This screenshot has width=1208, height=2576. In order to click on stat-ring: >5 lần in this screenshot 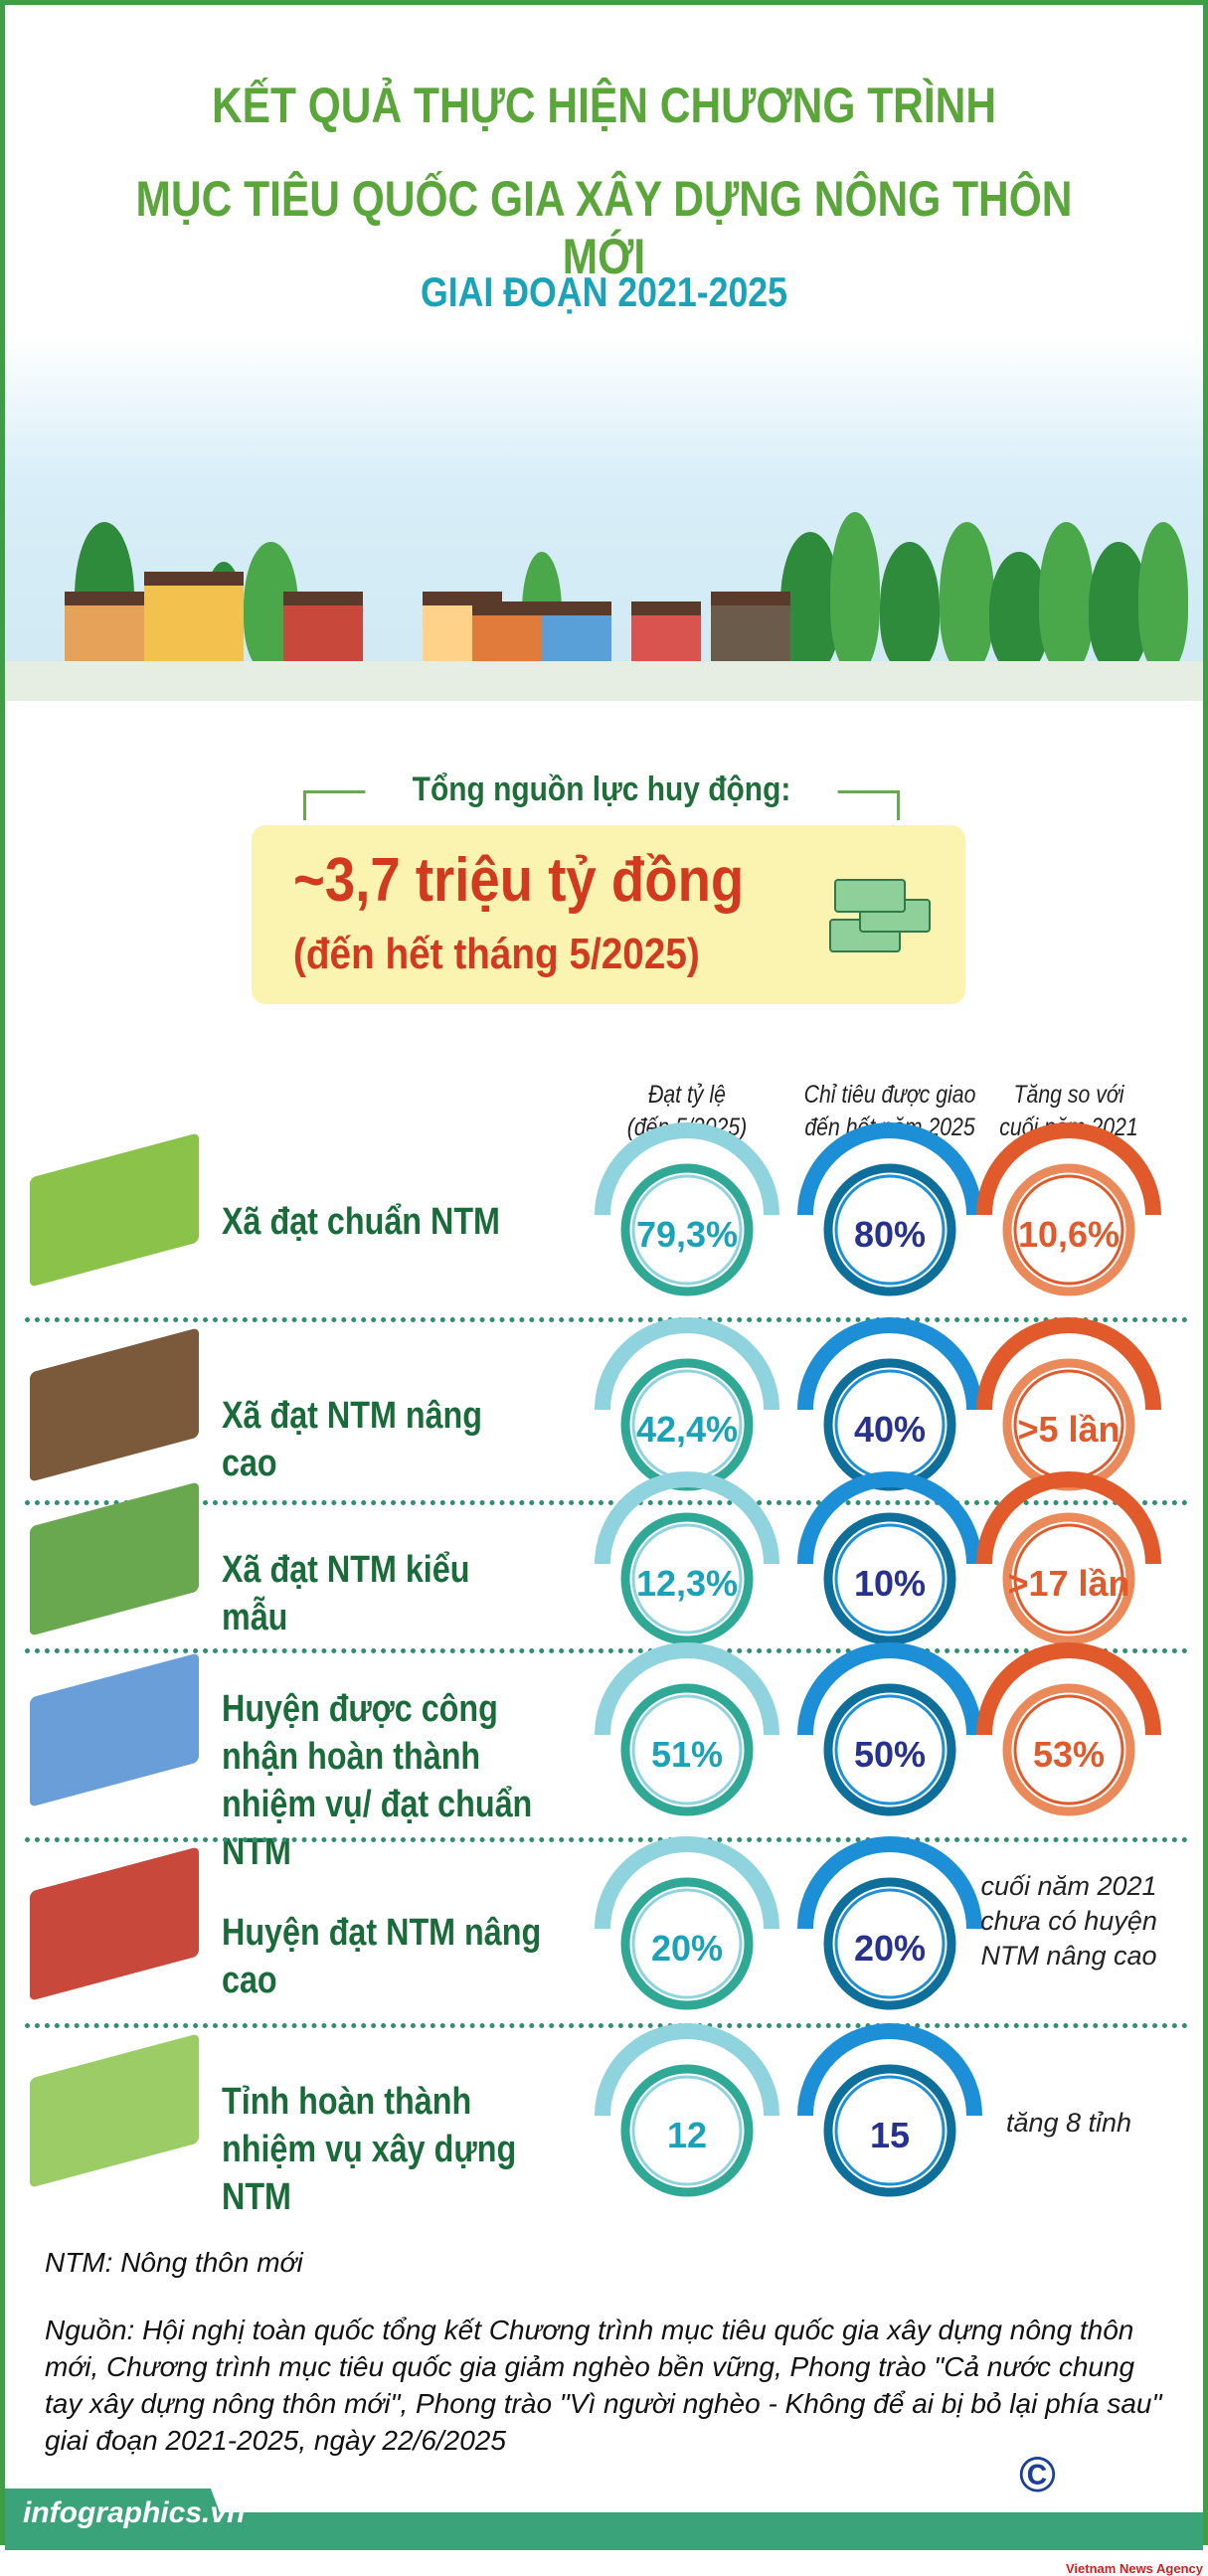, I will do `click(1068, 1409)`.